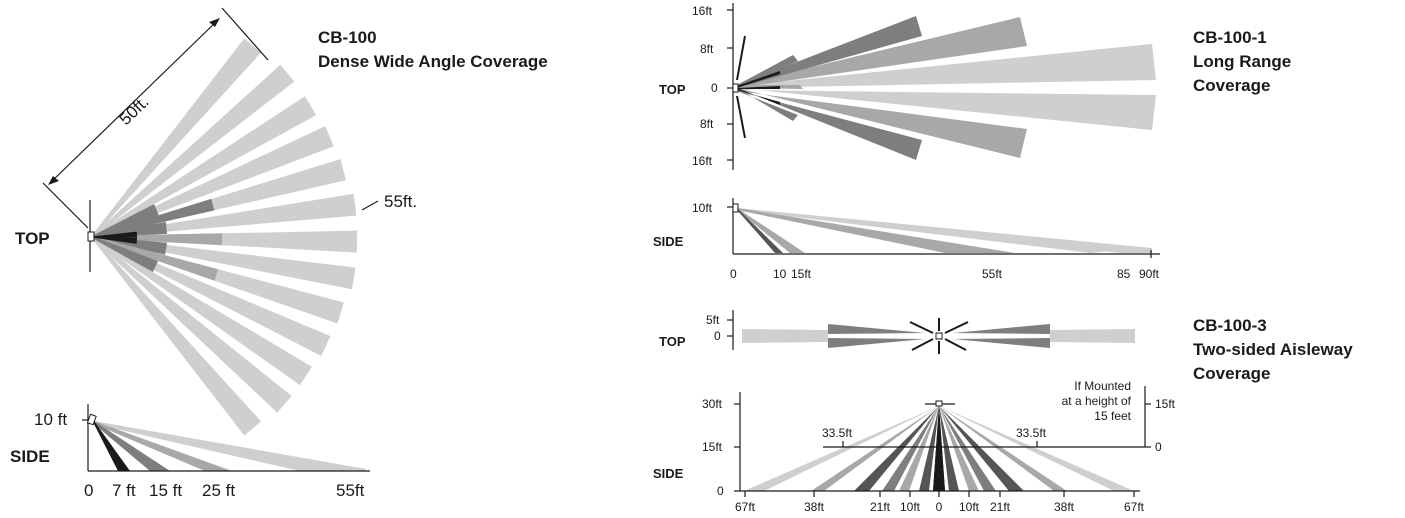 This screenshot has width=1405, height=518. I want to click on cb1003-x-67-left: 67ft, so click(745, 507).